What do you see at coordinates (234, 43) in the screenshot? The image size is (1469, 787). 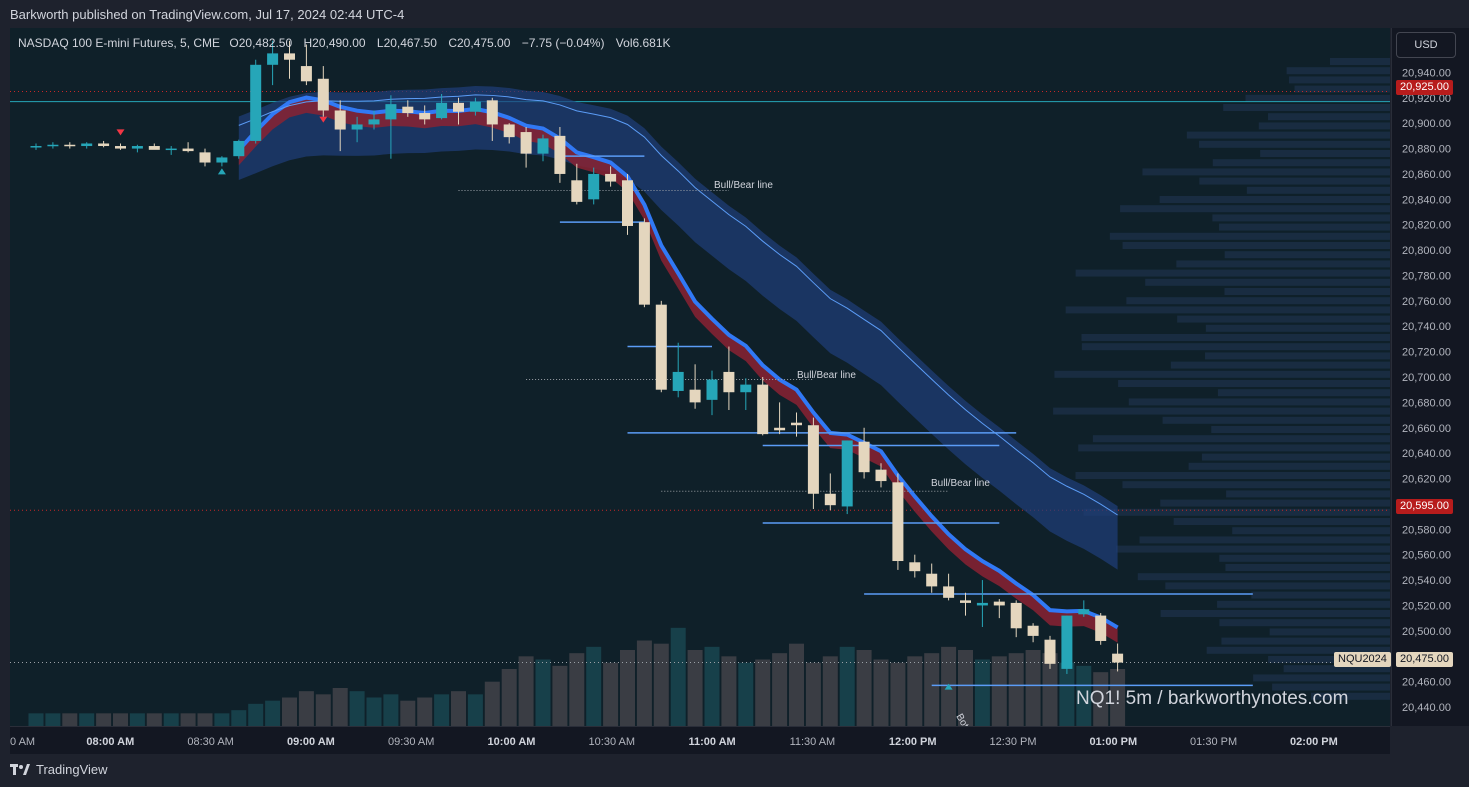 I see `open-label: O` at bounding box center [234, 43].